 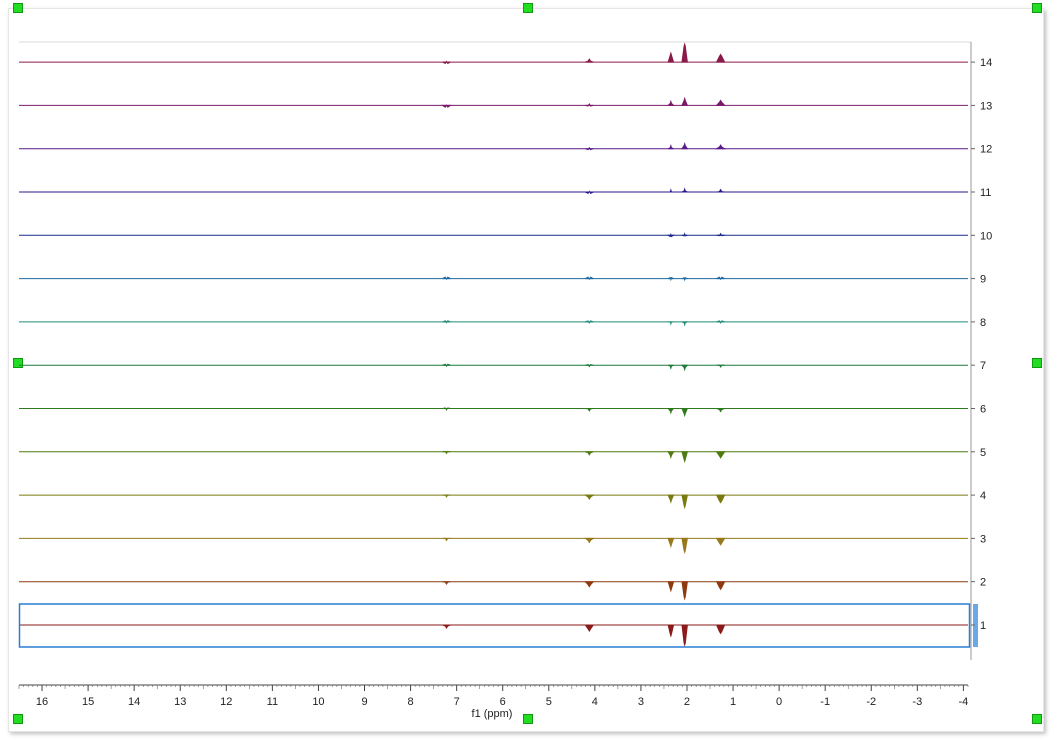 I want to click on resize-handle-top-left, so click(x=18, y=8).